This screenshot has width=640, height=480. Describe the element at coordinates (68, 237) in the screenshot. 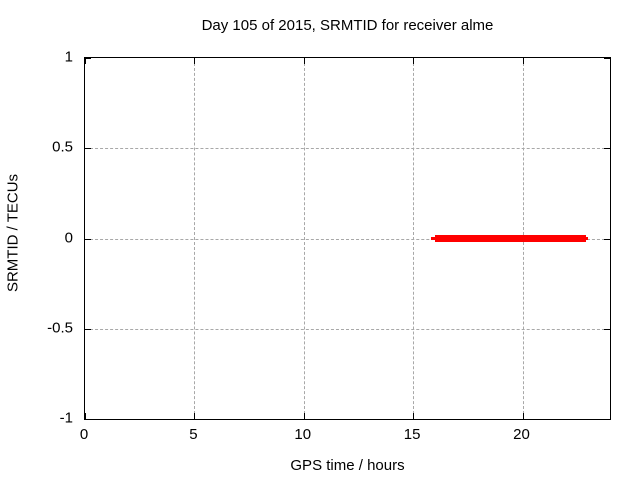

I see `y-tick-label: 0` at that location.